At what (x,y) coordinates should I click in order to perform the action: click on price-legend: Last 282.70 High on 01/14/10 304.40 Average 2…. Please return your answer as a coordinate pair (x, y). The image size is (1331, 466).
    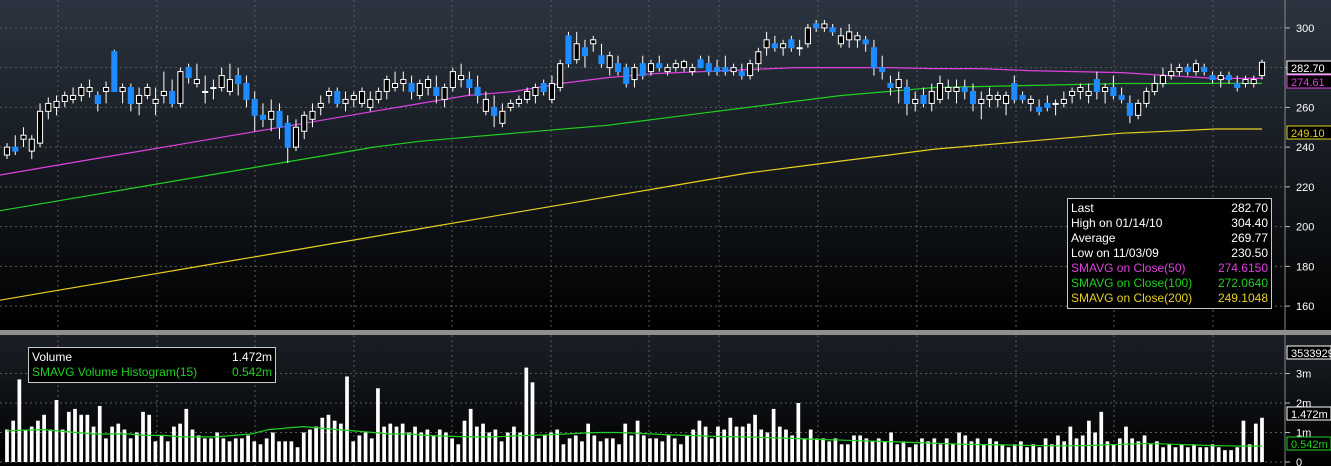
    Looking at the image, I should click on (1169, 253).